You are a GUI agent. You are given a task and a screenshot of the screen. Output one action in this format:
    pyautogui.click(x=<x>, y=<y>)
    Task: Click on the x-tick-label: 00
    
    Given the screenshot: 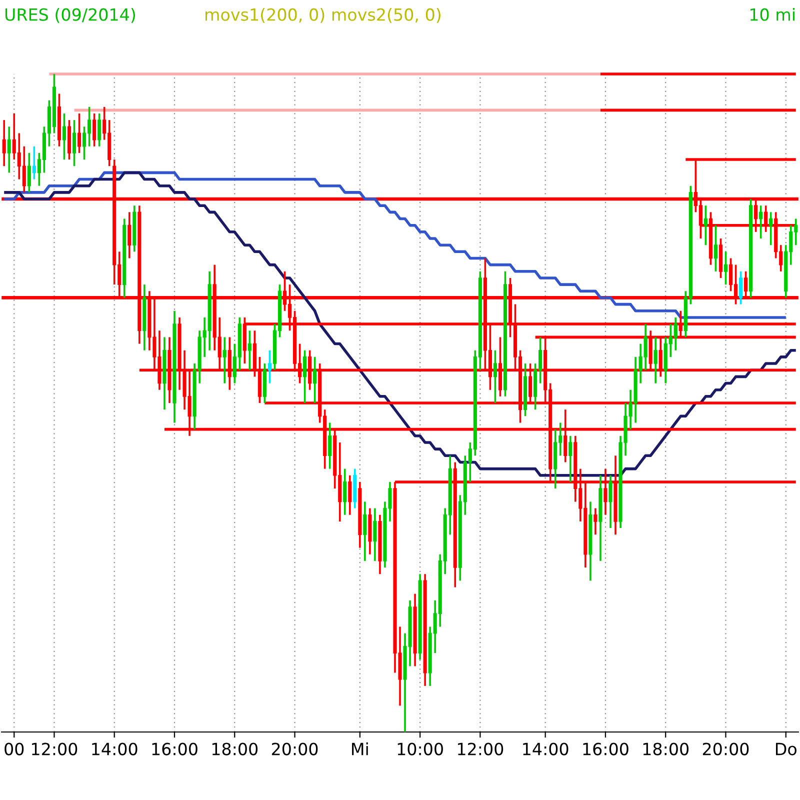 What is the action you would take?
    pyautogui.click(x=14, y=749)
    